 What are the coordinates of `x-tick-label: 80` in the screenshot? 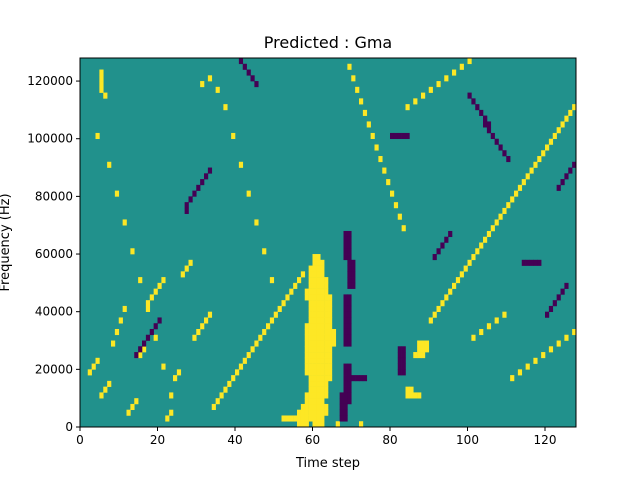 It's located at (389, 440).